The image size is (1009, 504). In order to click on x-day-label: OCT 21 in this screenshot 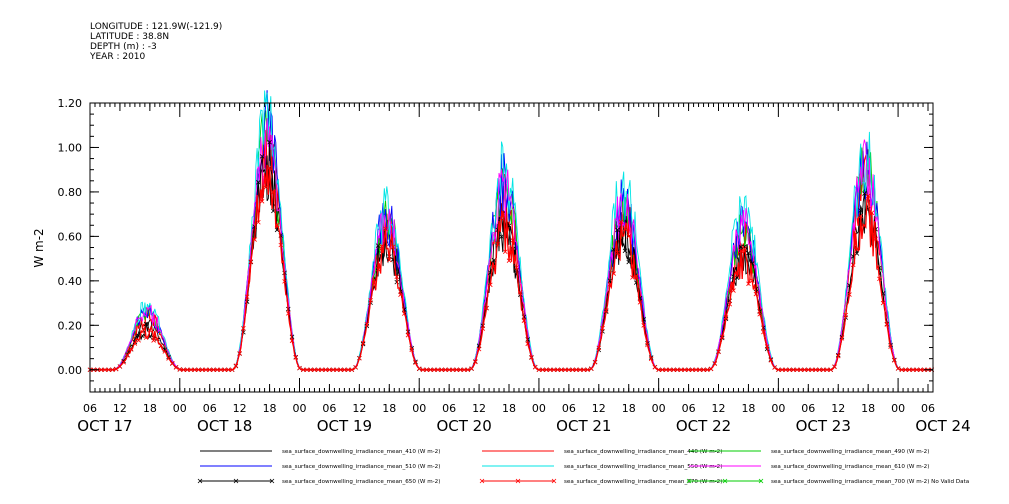, I will do `click(583, 426)`.